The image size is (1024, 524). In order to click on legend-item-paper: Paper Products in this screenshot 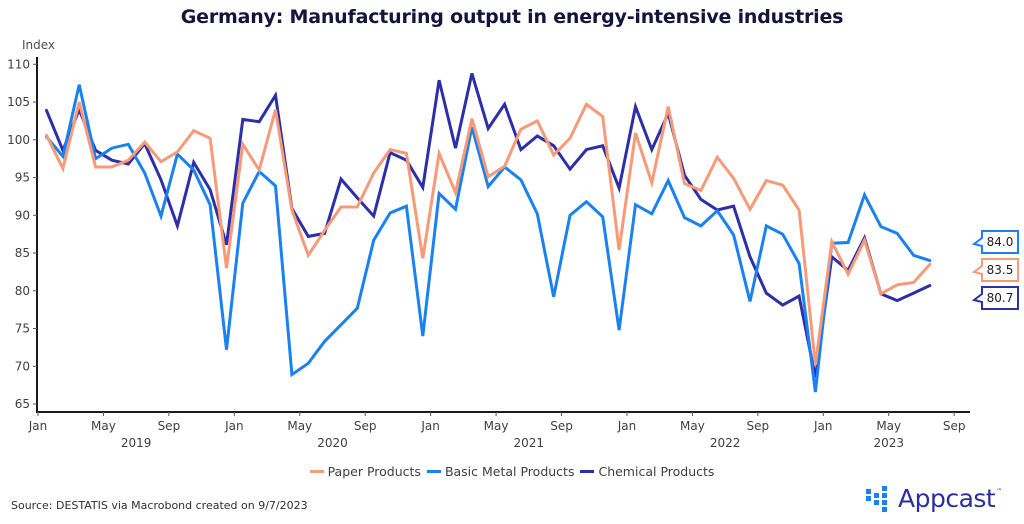, I will do `click(365, 471)`.